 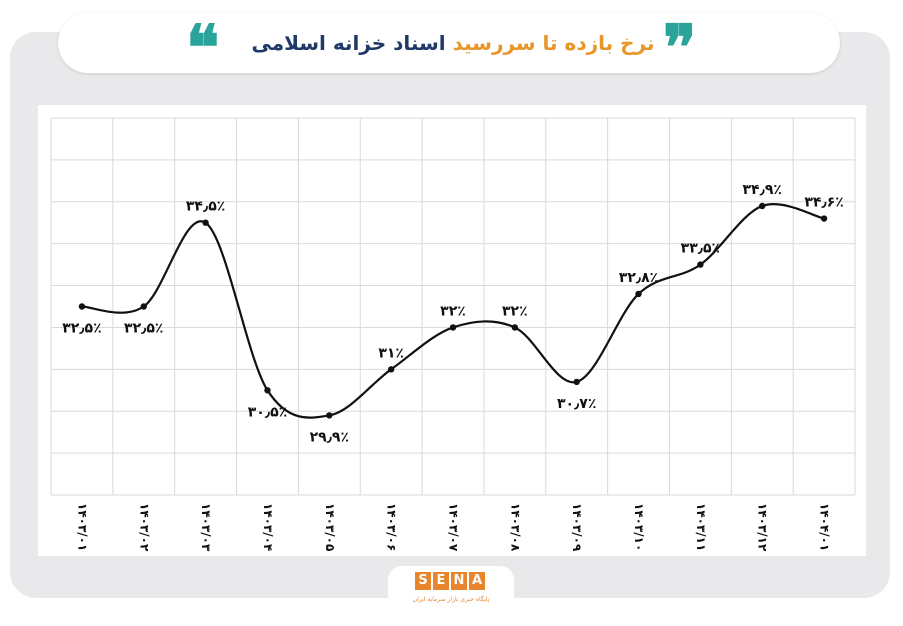 I want to click on x-tick-label: ۱۴۰۳/۰۷, so click(x=454, y=527).